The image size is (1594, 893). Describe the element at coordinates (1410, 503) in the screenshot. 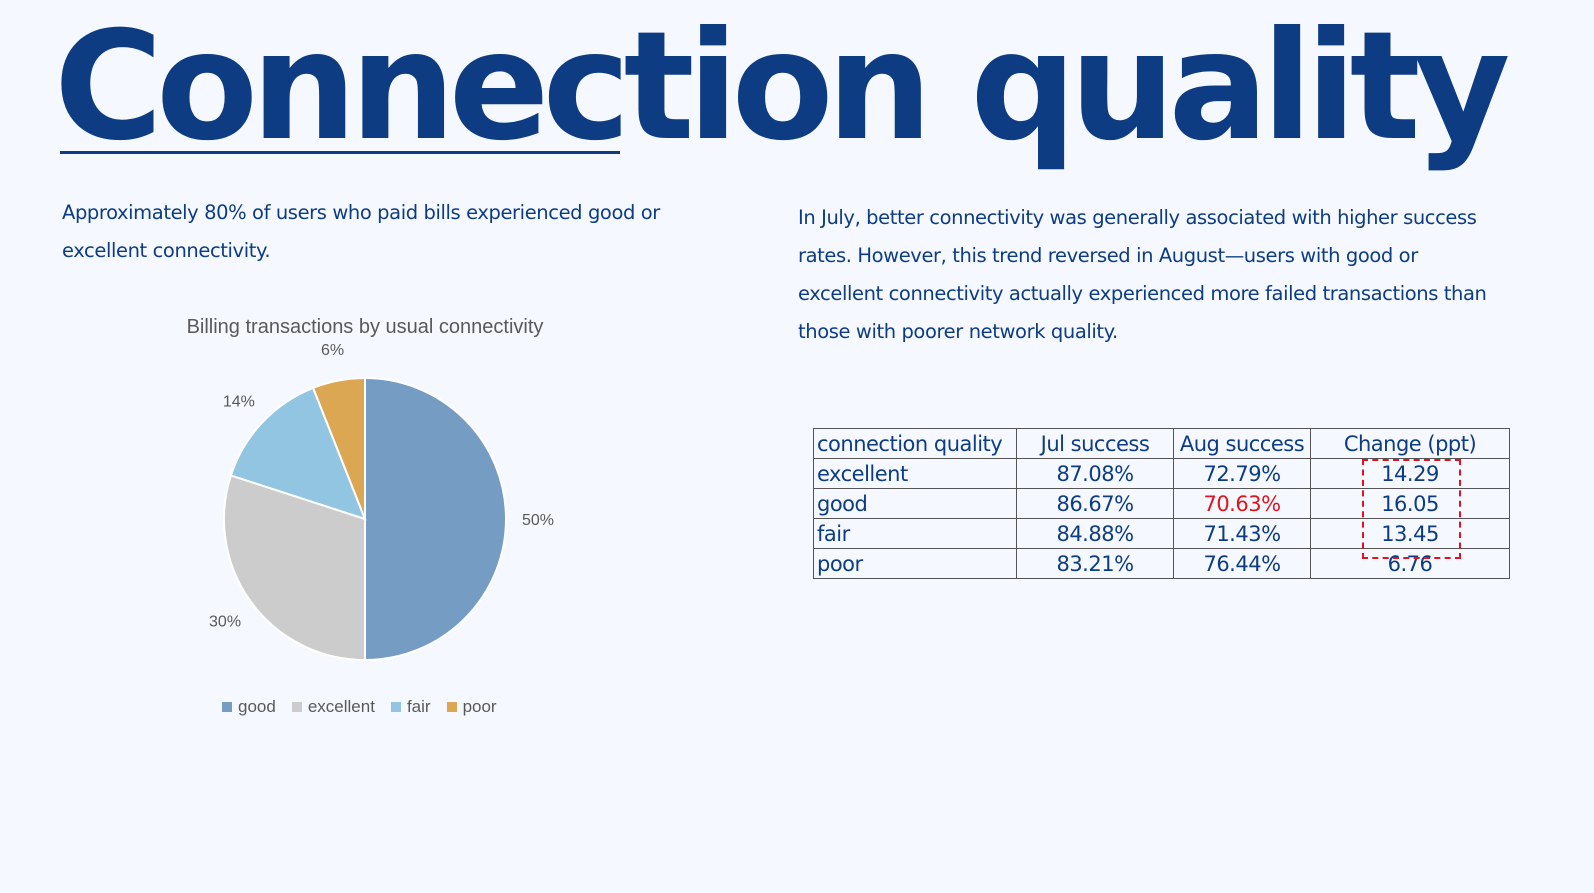

I see `cell-change: 16.05` at that location.